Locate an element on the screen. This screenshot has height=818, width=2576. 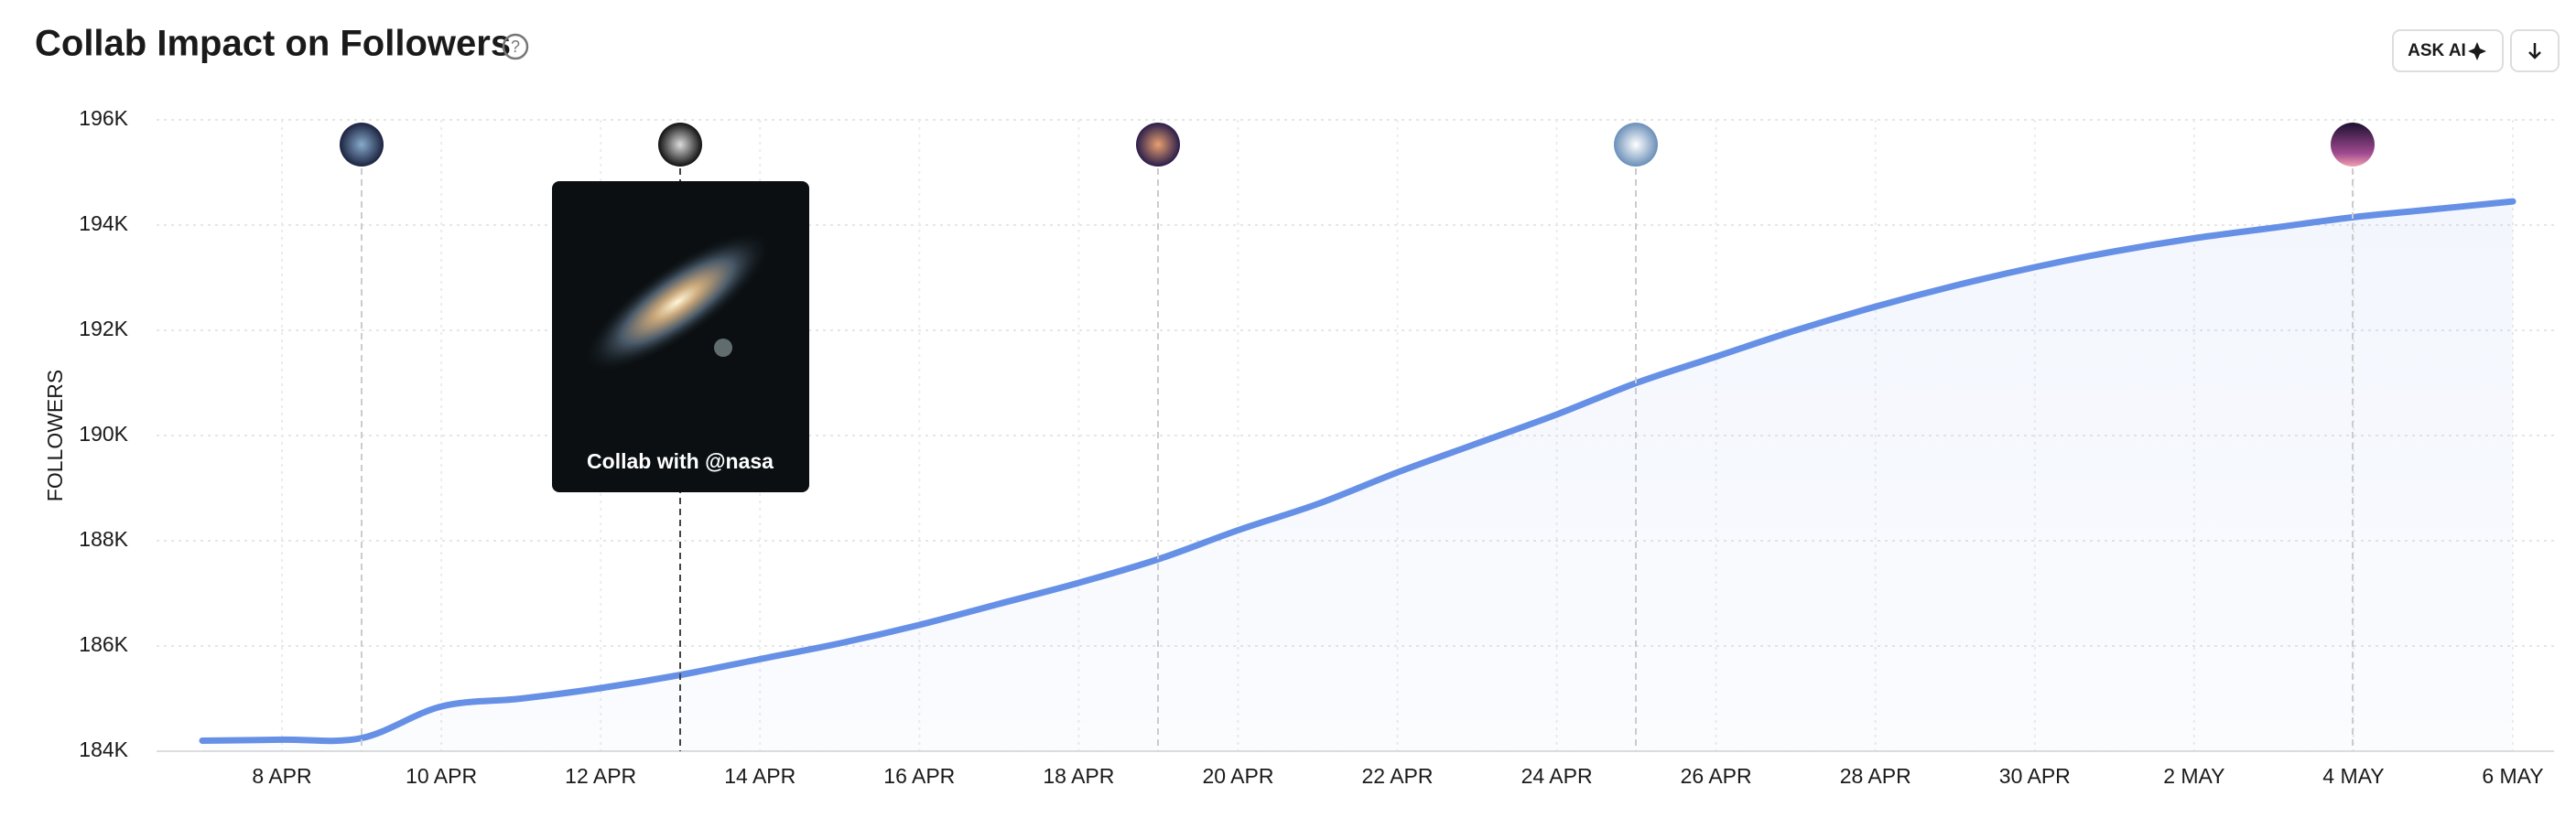
tooltip: Collab with @nasa is located at coordinates (681, 337).